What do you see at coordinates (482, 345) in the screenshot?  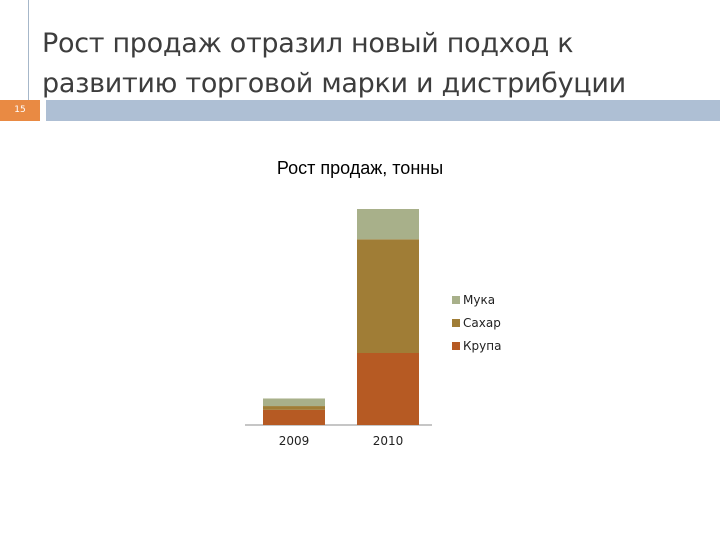 I see `legend-label: Крупа` at bounding box center [482, 345].